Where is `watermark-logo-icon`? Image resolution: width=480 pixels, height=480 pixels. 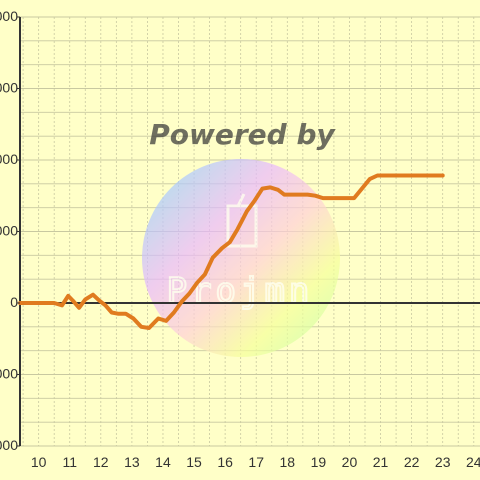
watermark-logo-icon is located at coordinates (242, 220).